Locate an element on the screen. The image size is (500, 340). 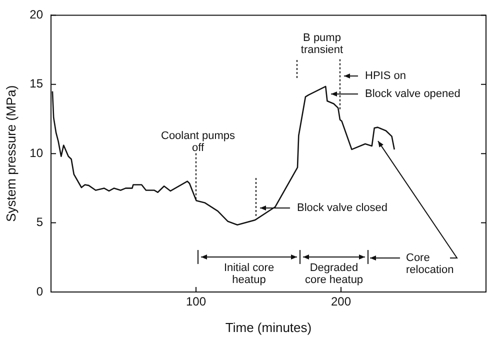
y-tick-label: 10 is located at coordinates (37, 153).